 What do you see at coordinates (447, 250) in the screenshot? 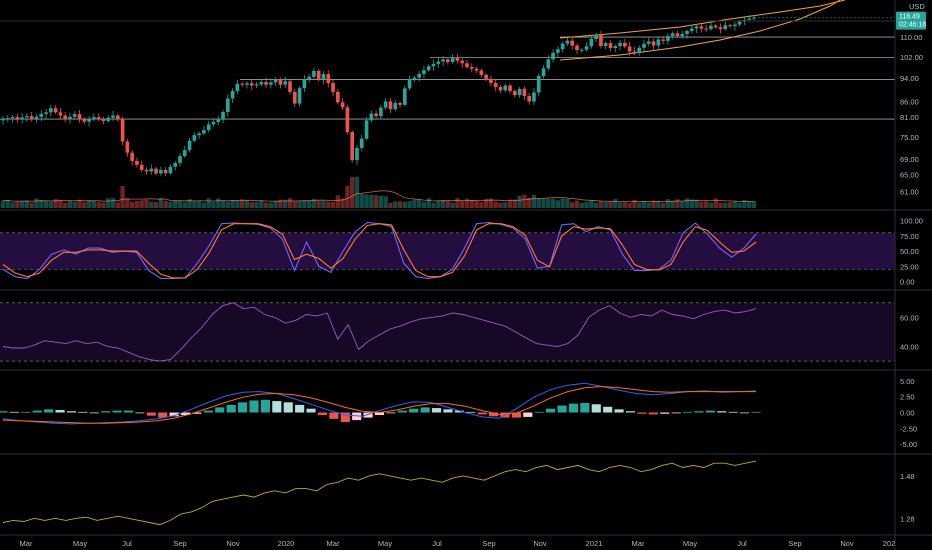
I see `stochastic-panel` at bounding box center [447, 250].